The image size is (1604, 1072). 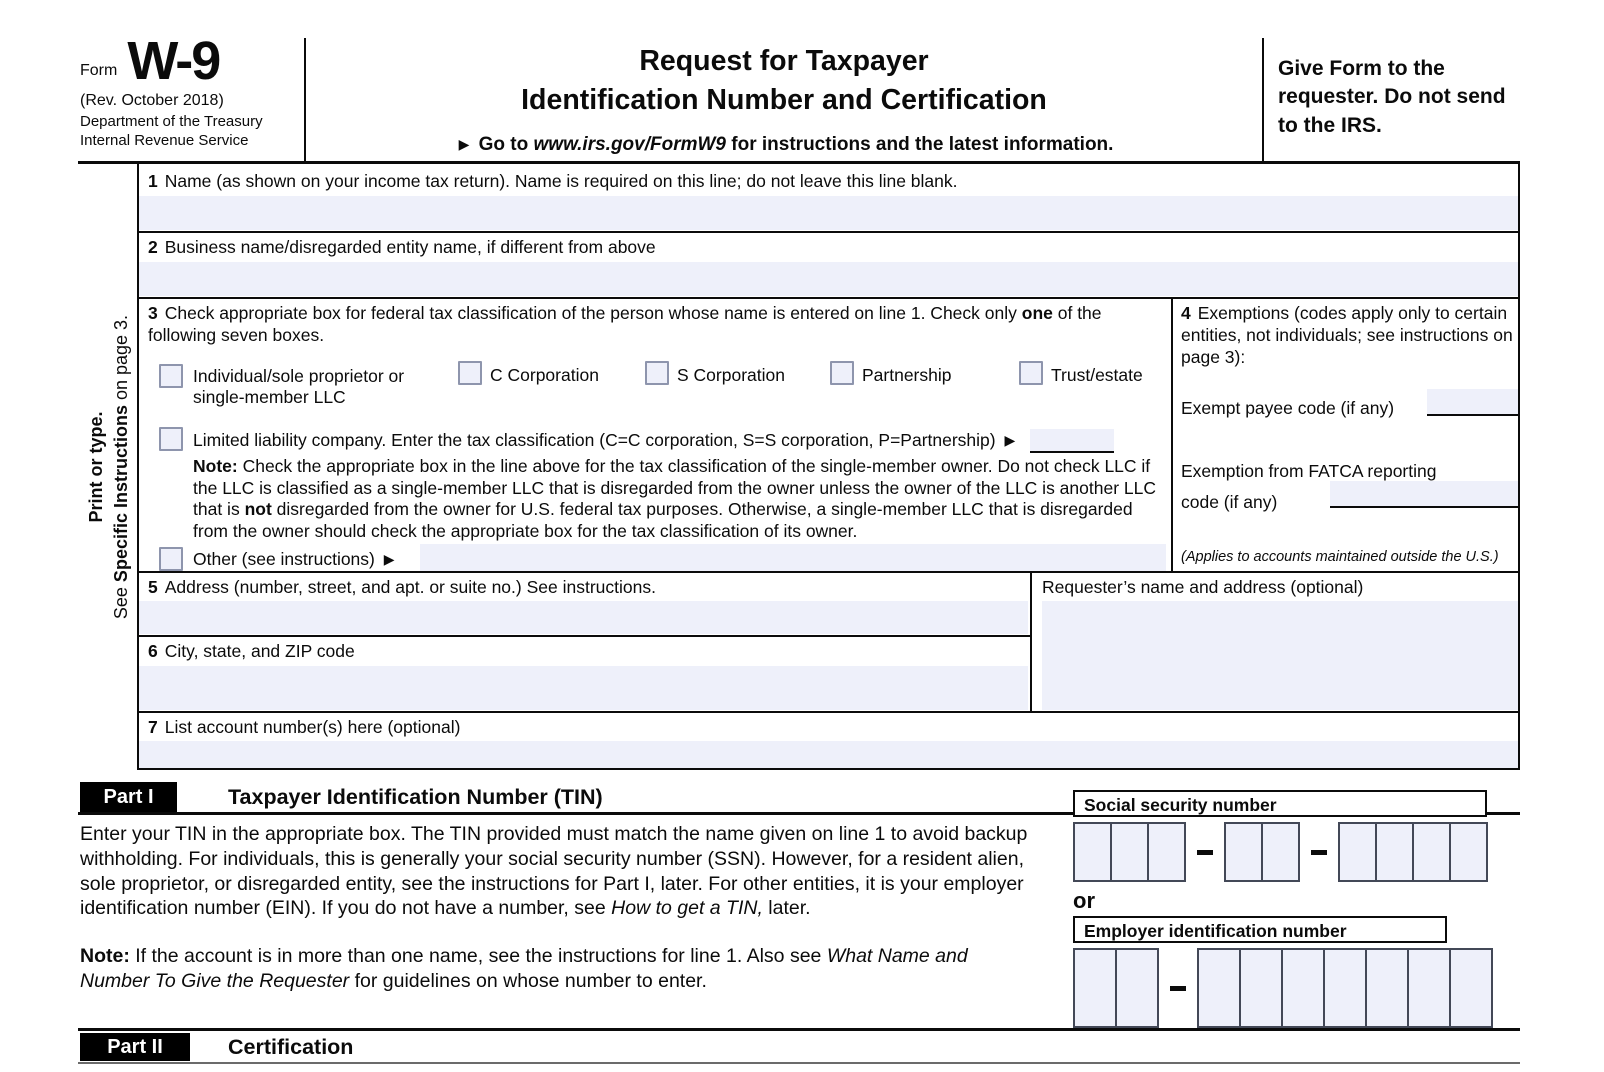 I want to click on part2-badge: Part II, so click(x=135, y=1047).